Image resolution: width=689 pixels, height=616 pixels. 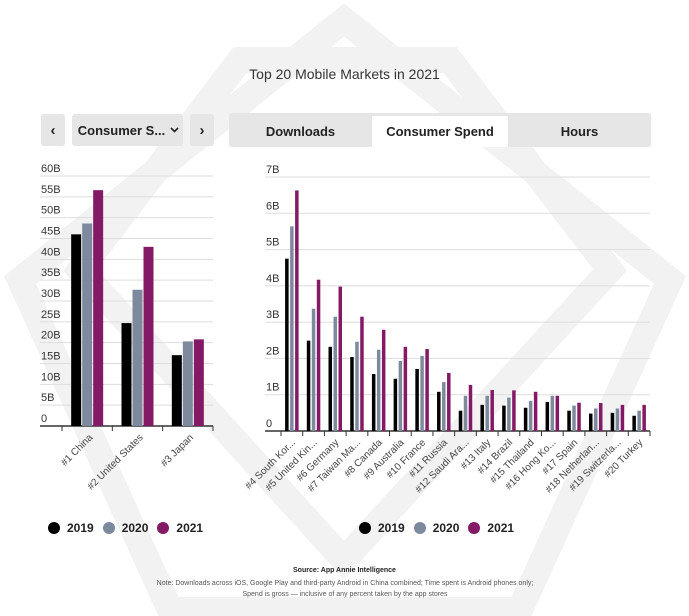 What do you see at coordinates (54, 528) in the screenshot?
I see `legend-dot-2019` at bounding box center [54, 528].